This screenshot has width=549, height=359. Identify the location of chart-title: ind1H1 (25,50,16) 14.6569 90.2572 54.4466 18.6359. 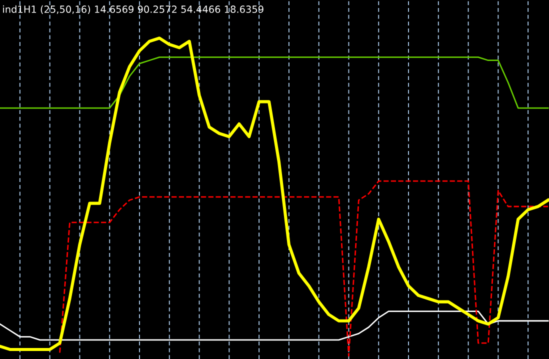
(133, 9).